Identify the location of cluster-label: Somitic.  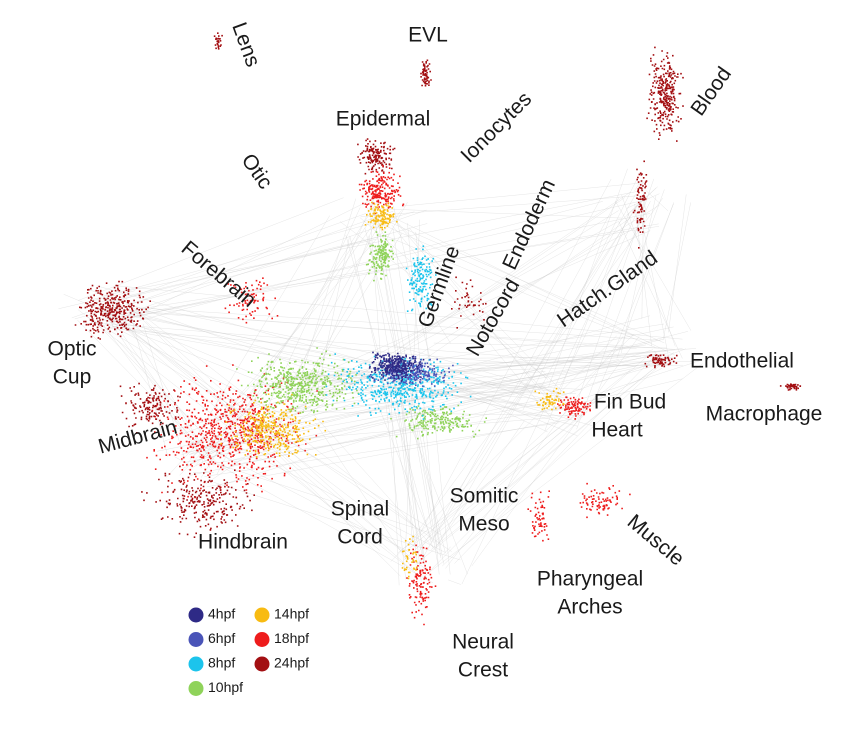
(484, 496).